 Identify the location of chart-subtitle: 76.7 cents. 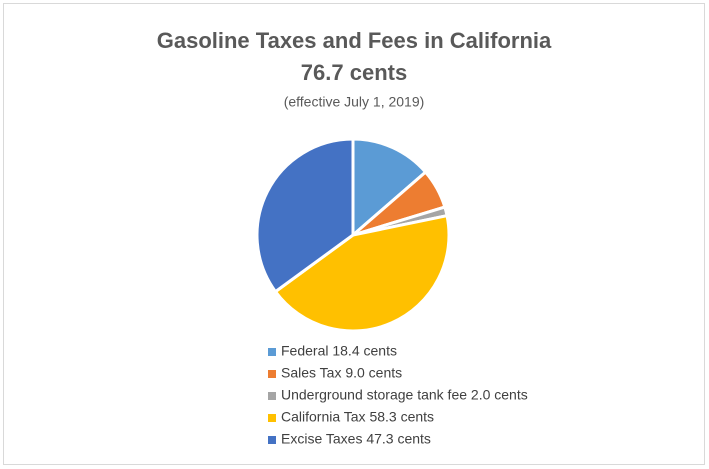
(354, 72).